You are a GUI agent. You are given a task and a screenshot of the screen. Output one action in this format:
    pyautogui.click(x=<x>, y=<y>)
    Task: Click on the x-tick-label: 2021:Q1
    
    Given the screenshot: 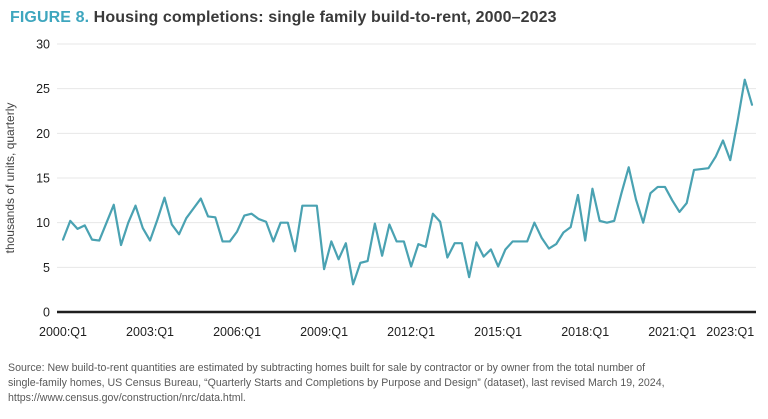 What is the action you would take?
    pyautogui.click(x=672, y=332)
    